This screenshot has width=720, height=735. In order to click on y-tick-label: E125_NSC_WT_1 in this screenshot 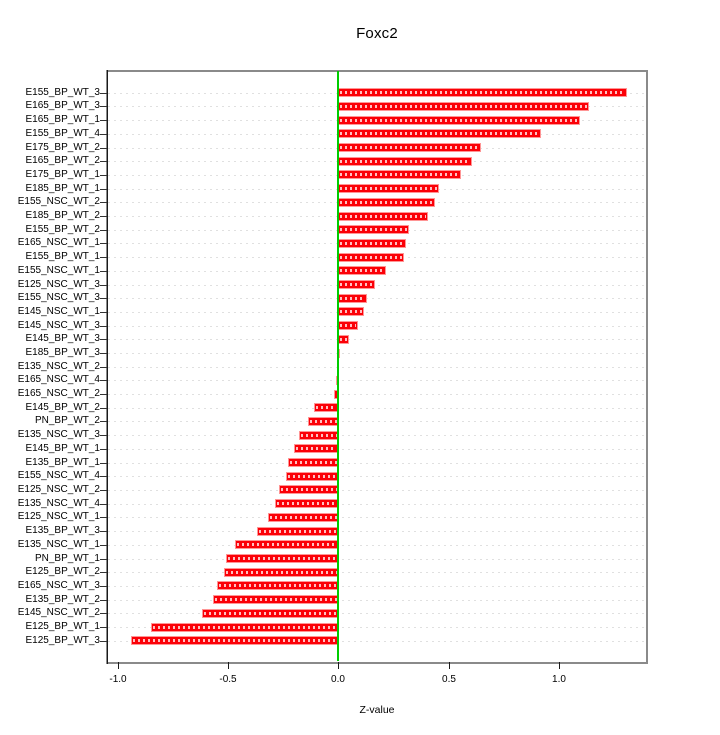, I will do `click(58, 516)`.